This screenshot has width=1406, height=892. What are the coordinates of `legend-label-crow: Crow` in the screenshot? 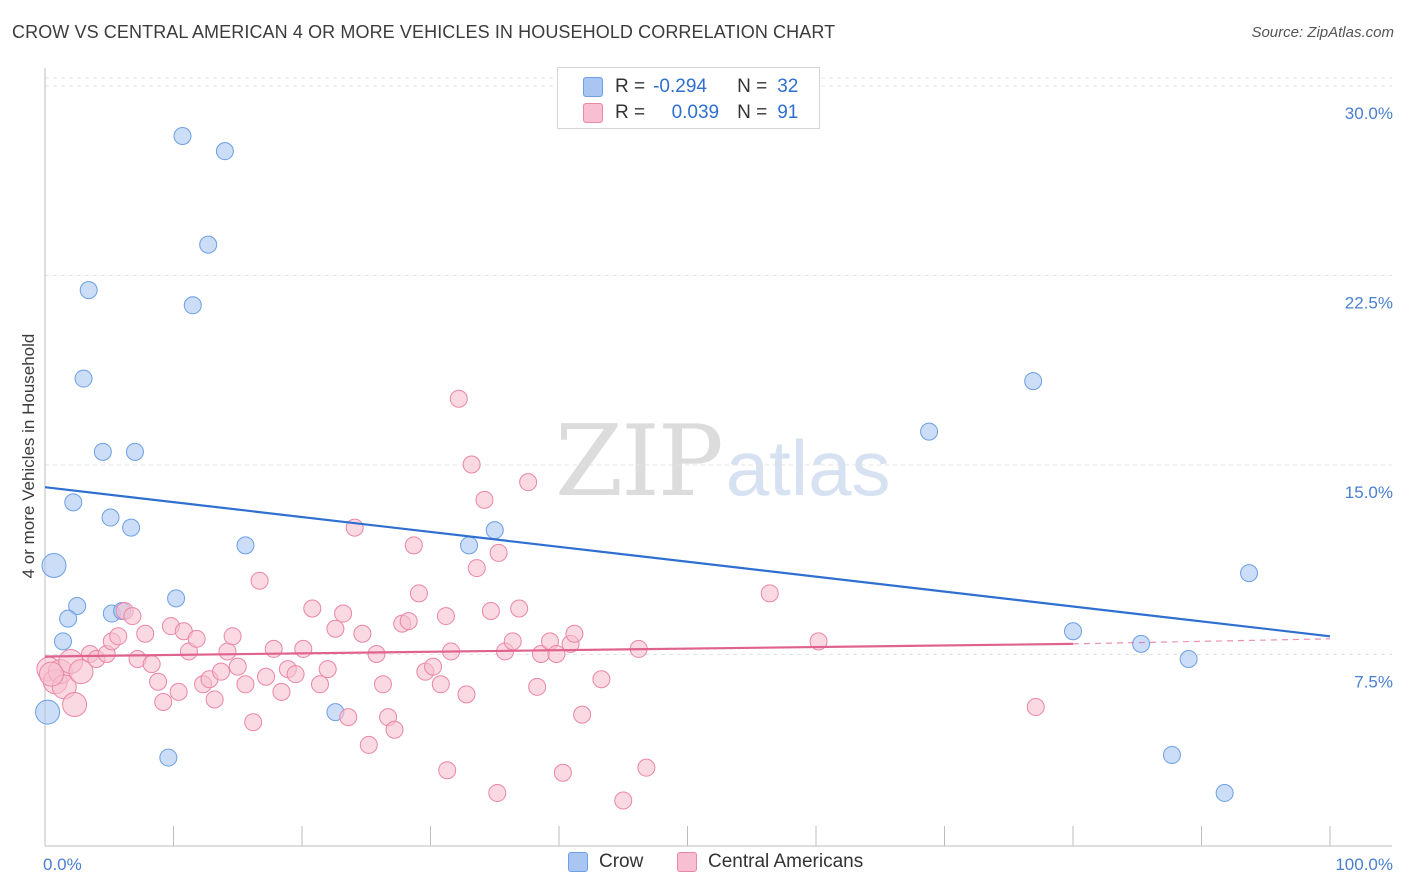 It's located at (621, 861).